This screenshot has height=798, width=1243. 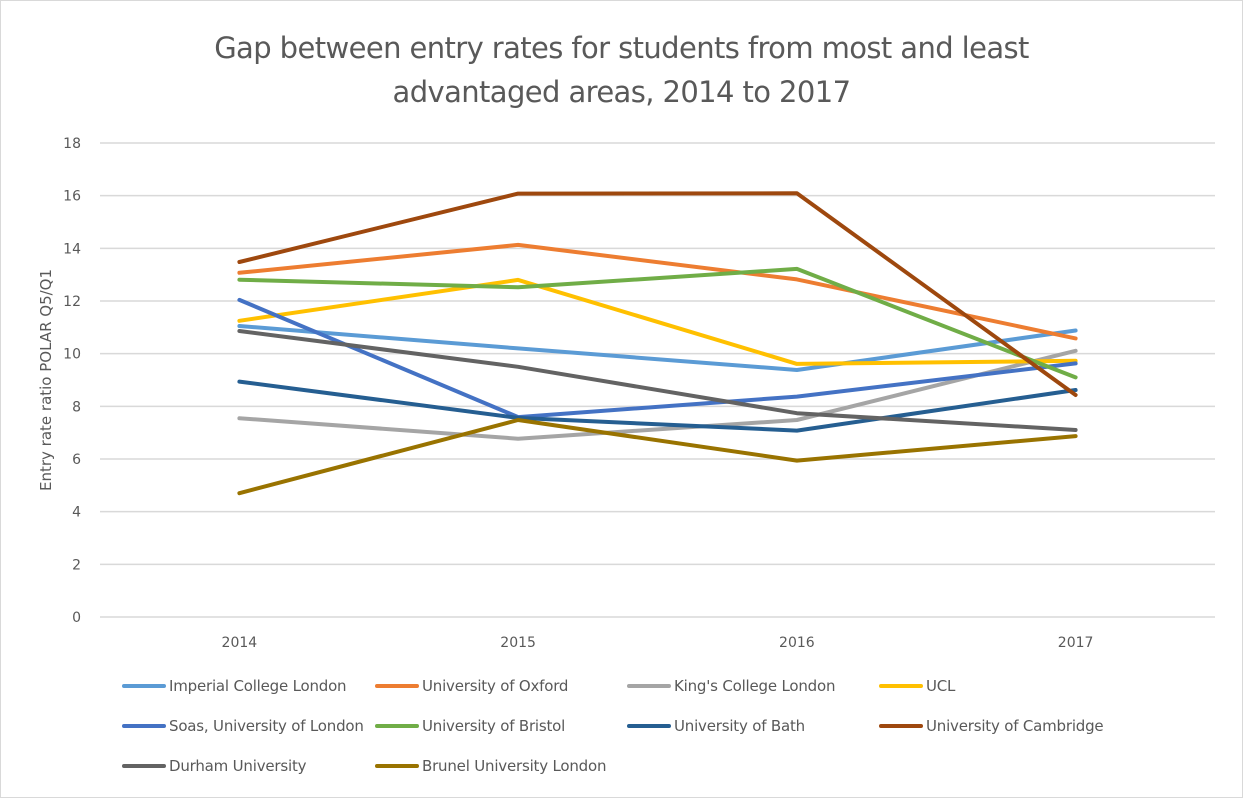 I want to click on legend-item: Durham University, so click(x=214, y=766).